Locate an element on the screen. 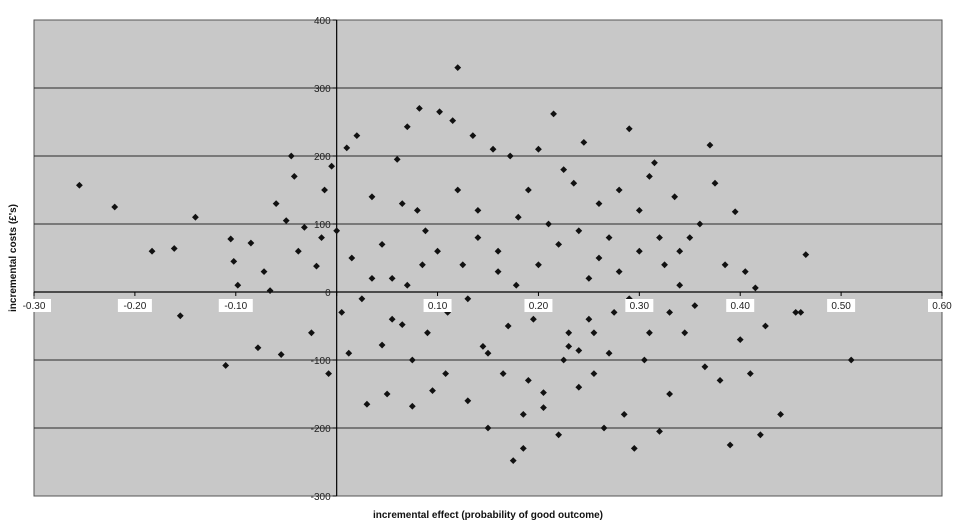 The image size is (958, 528). y-tick-label: 300 is located at coordinates (322, 89).